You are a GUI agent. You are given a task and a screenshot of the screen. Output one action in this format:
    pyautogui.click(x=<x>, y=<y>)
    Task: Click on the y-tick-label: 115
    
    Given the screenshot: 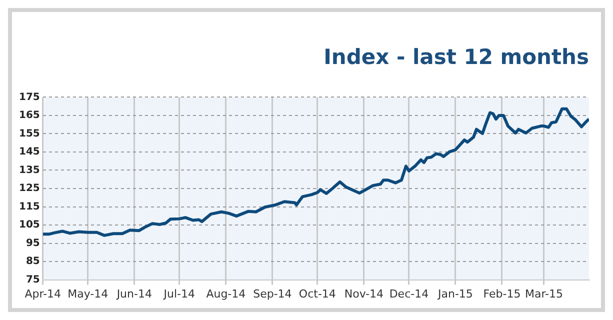 What is the action you would take?
    pyautogui.click(x=29, y=206)
    